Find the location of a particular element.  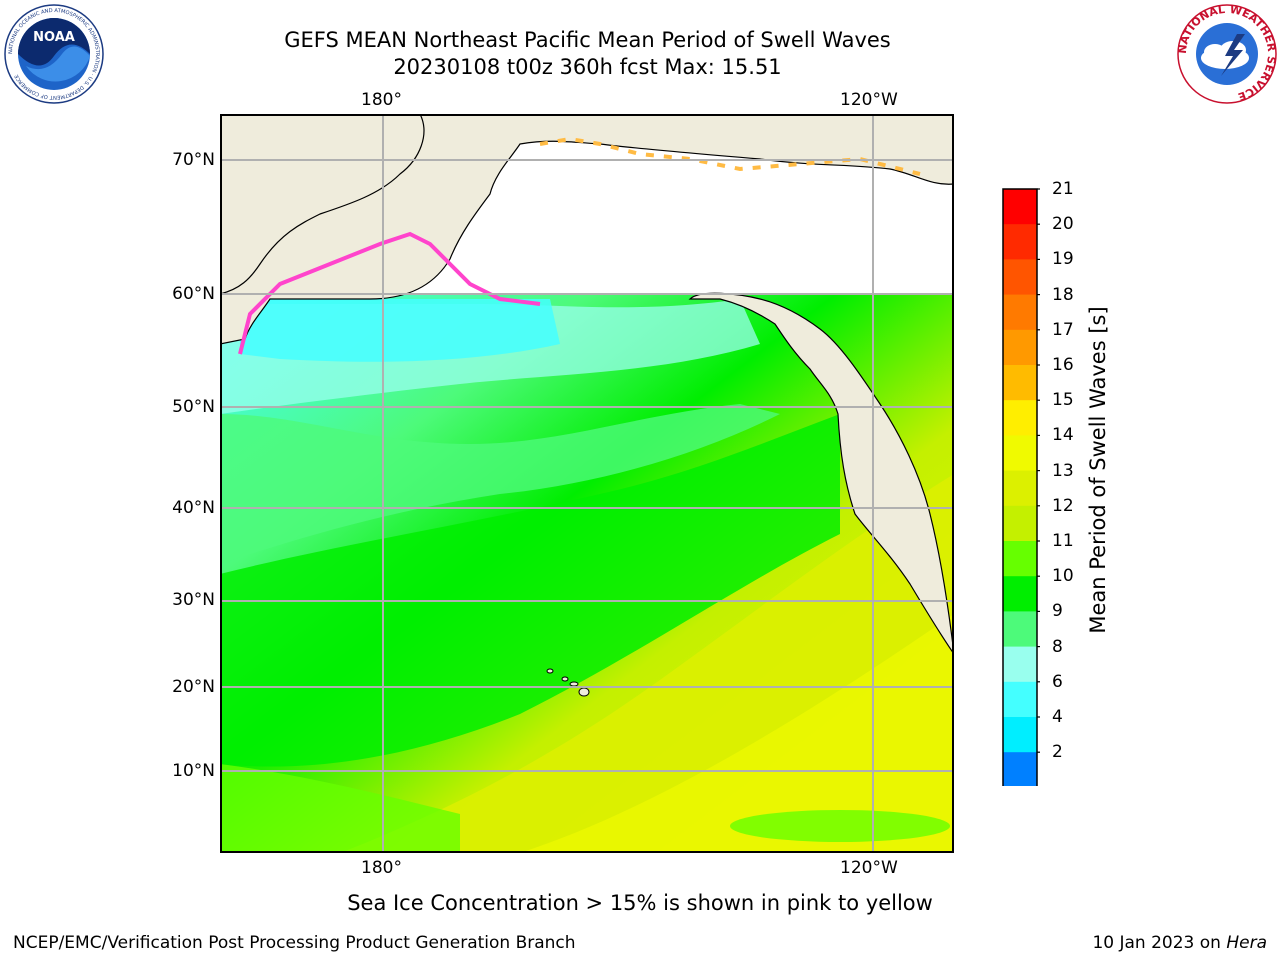

period-12-patch is located at coordinates (840, 826).